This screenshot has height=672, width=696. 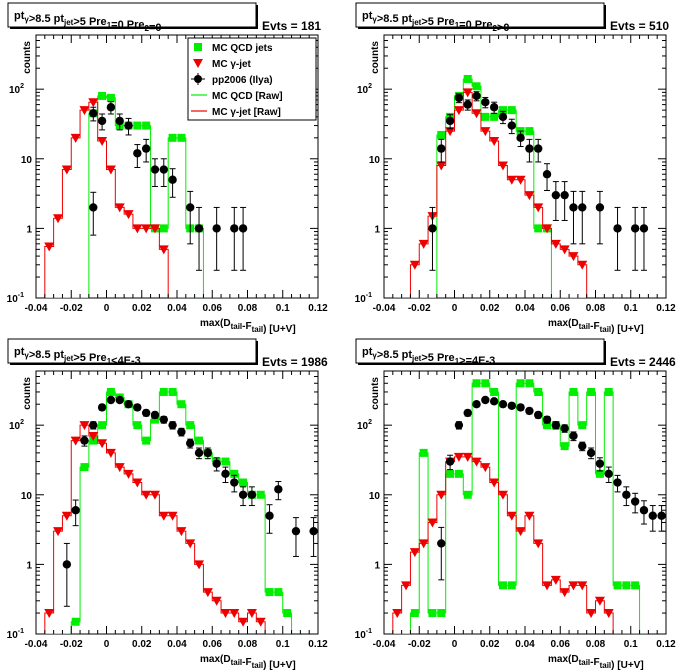 I want to click on x-tick-label: -0.04, so click(x=384, y=644).